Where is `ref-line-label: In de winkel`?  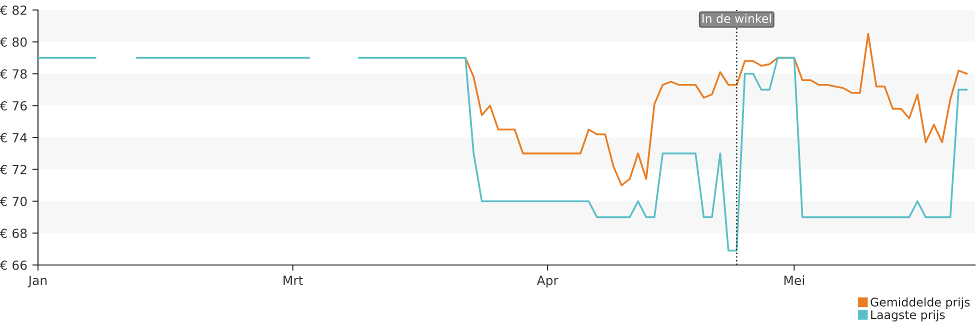
ref-line-label: In de winkel is located at coordinates (736, 18).